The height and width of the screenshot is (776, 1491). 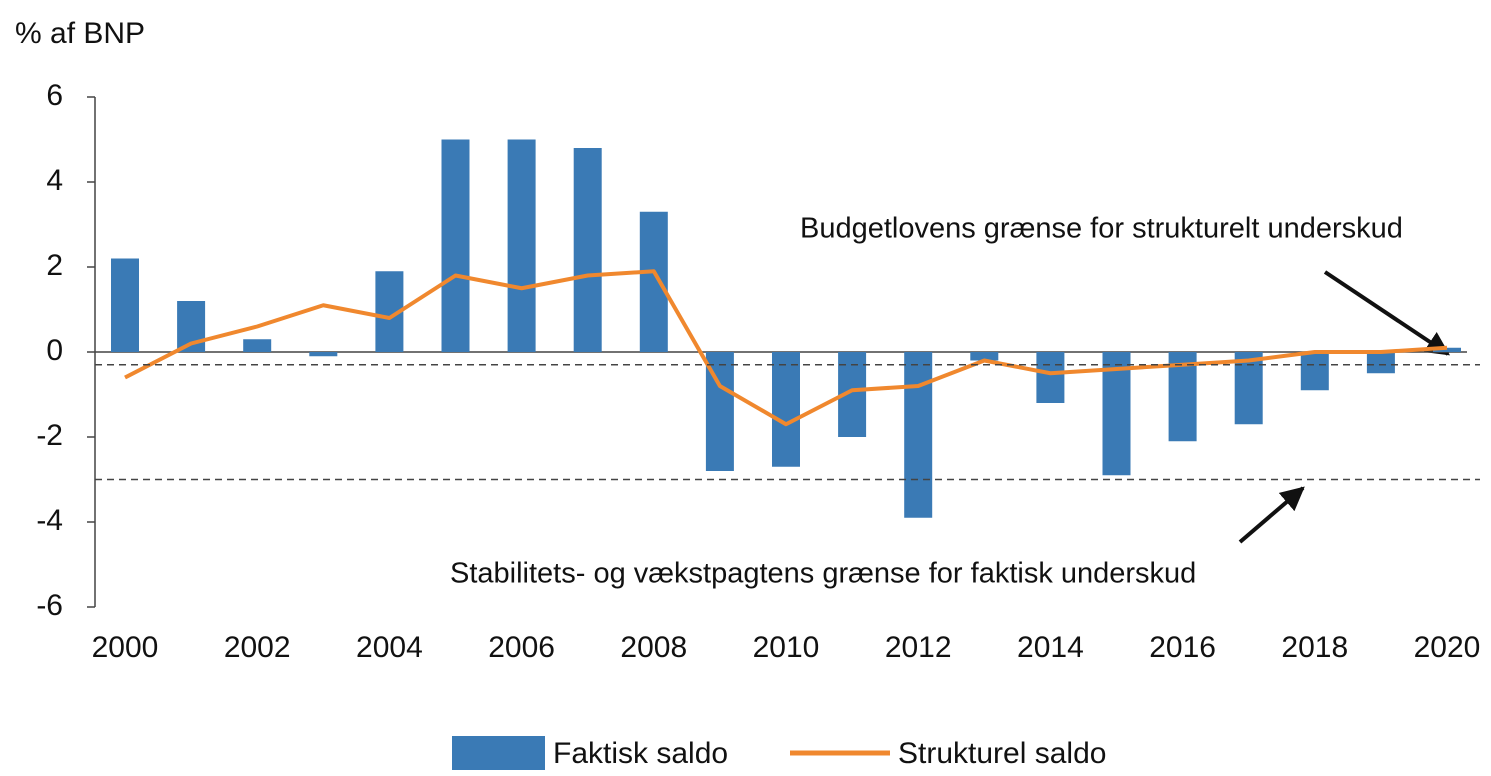 I want to click on x-tick-label: 2020, so click(x=1447, y=647).